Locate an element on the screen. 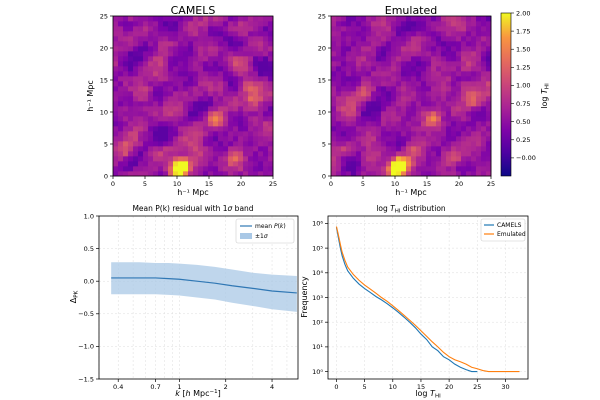 The width and height of the screenshot is (600, 400). pk-y-tick-label: −1.0 is located at coordinates (86, 347).